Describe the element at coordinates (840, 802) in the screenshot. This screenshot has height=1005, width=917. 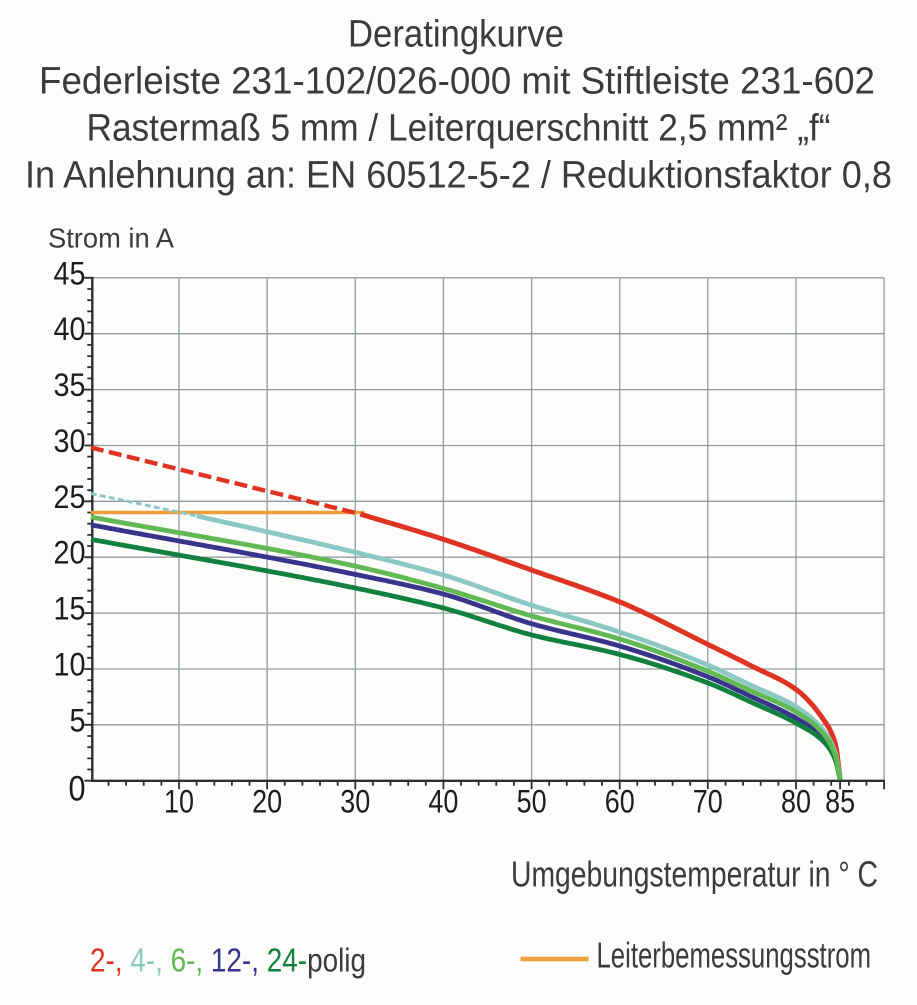
I see `svg-text: 85` at that location.